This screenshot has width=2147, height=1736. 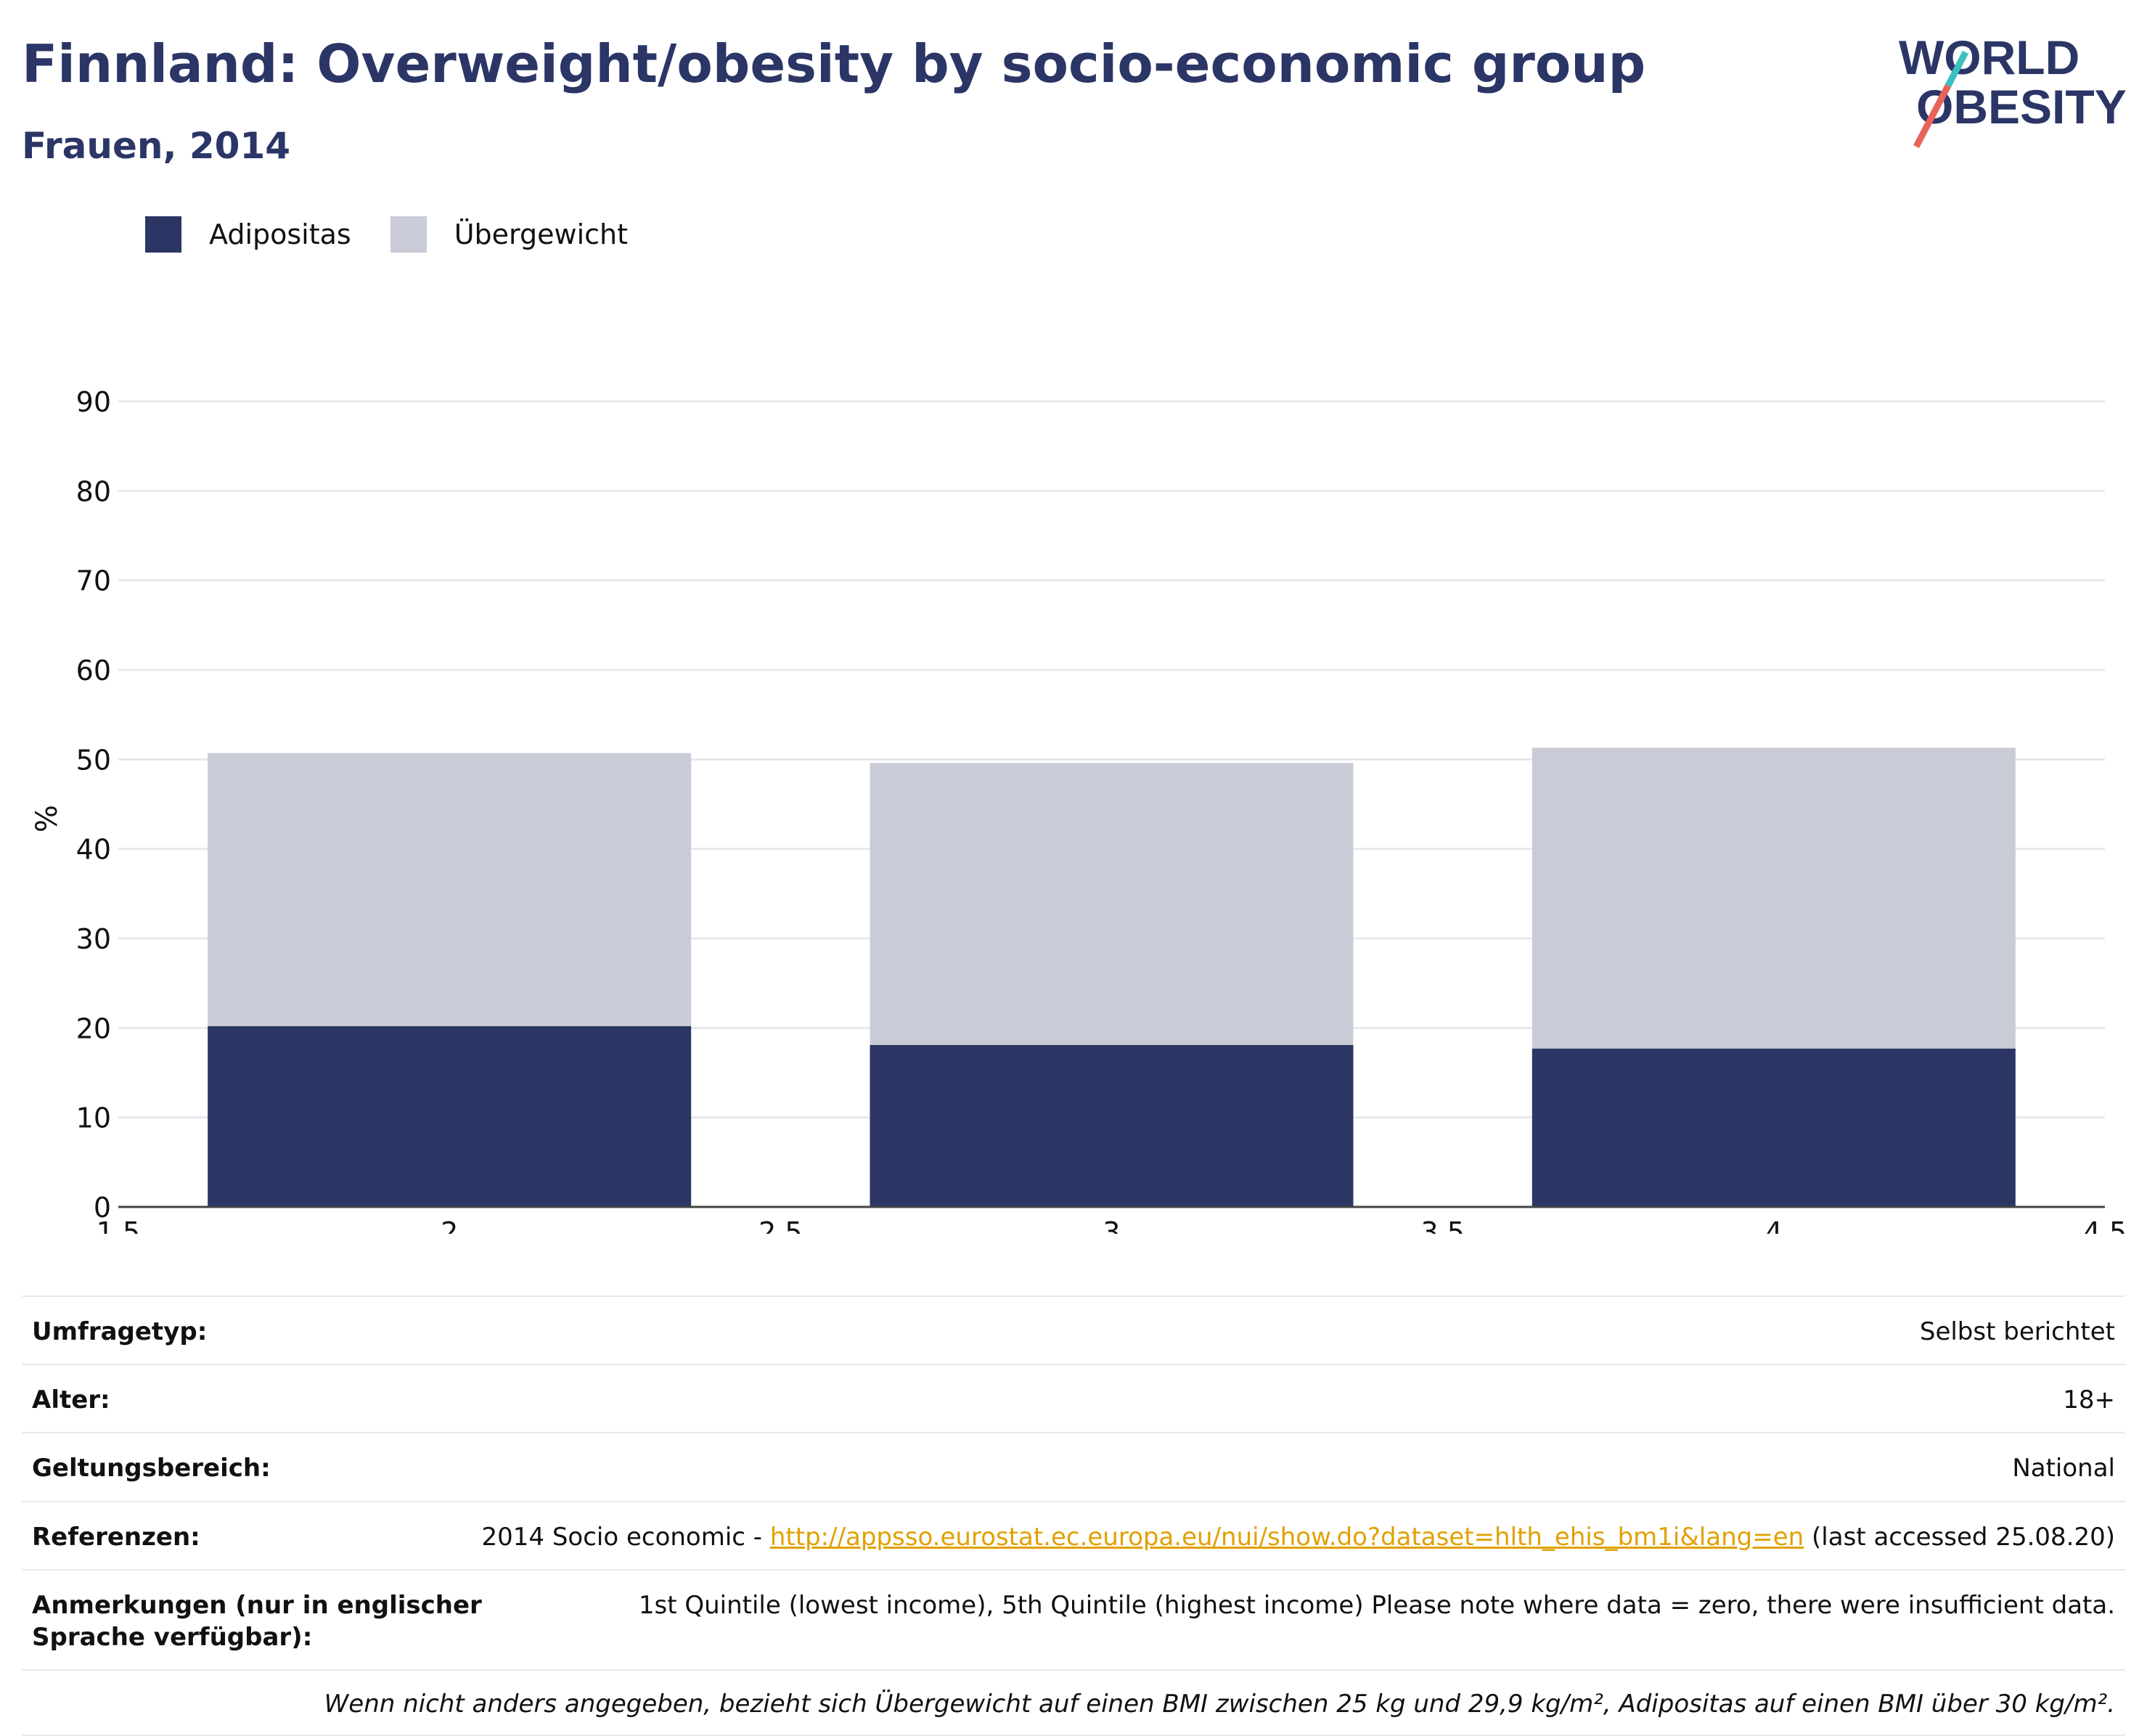 I want to click on legend-label-obesity: Adipositas, so click(x=280, y=234).